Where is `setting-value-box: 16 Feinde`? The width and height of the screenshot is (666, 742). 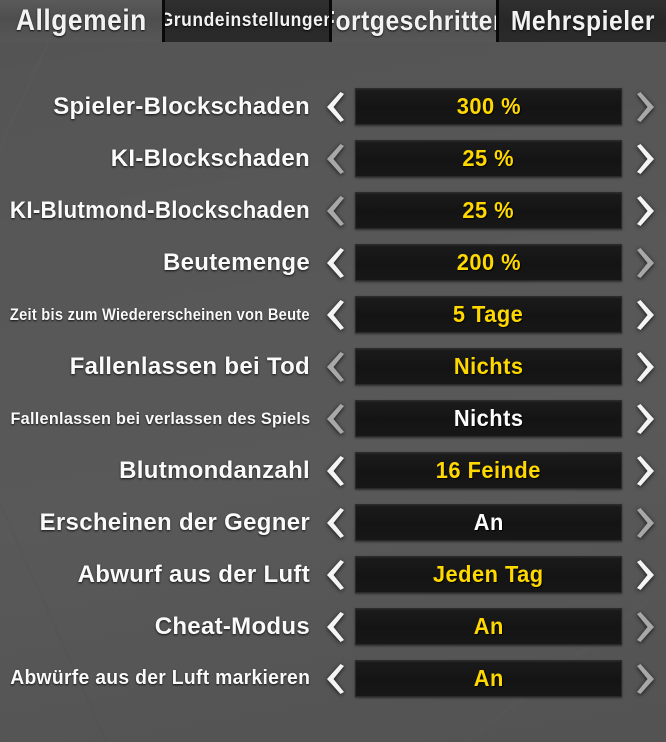 setting-value-box: 16 Feinde is located at coordinates (488, 470).